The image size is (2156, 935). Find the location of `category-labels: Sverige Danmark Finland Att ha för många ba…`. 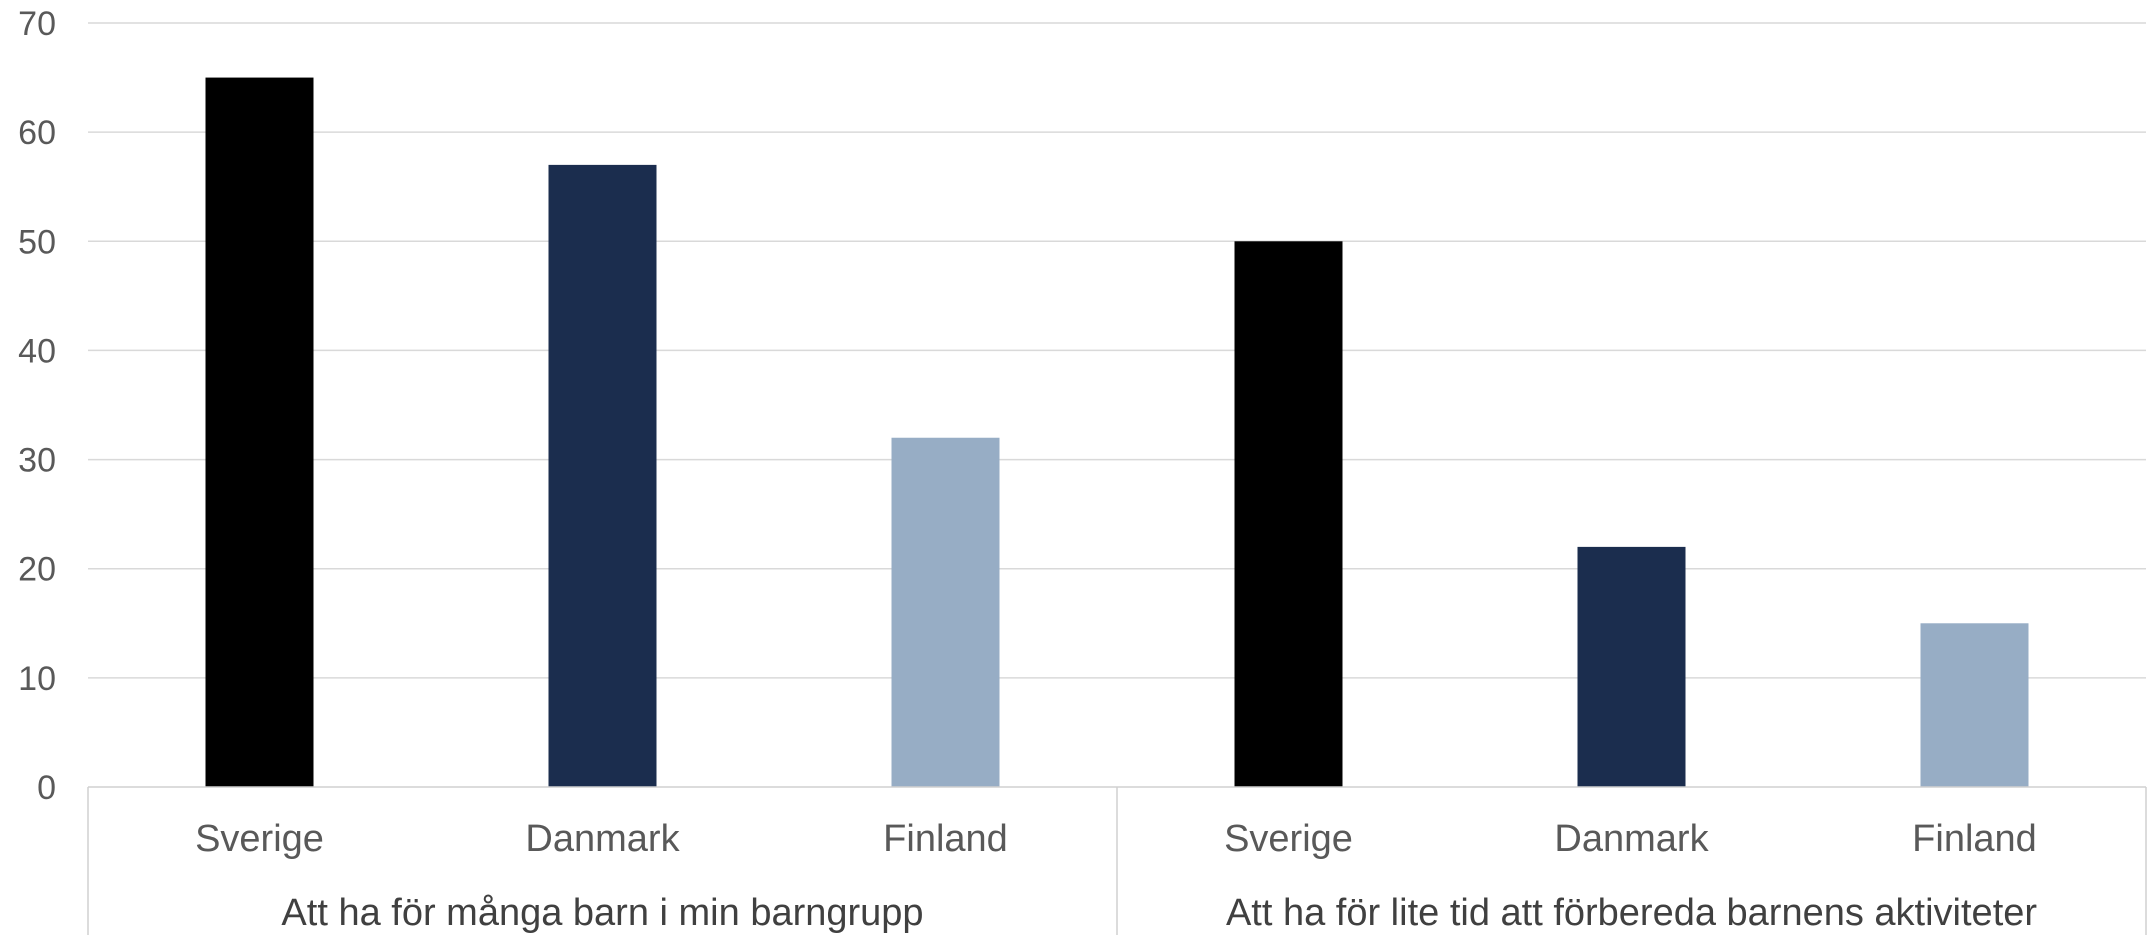

category-labels: Sverige Danmark Finland Att ha för många ba… is located at coordinates (1116, 876).